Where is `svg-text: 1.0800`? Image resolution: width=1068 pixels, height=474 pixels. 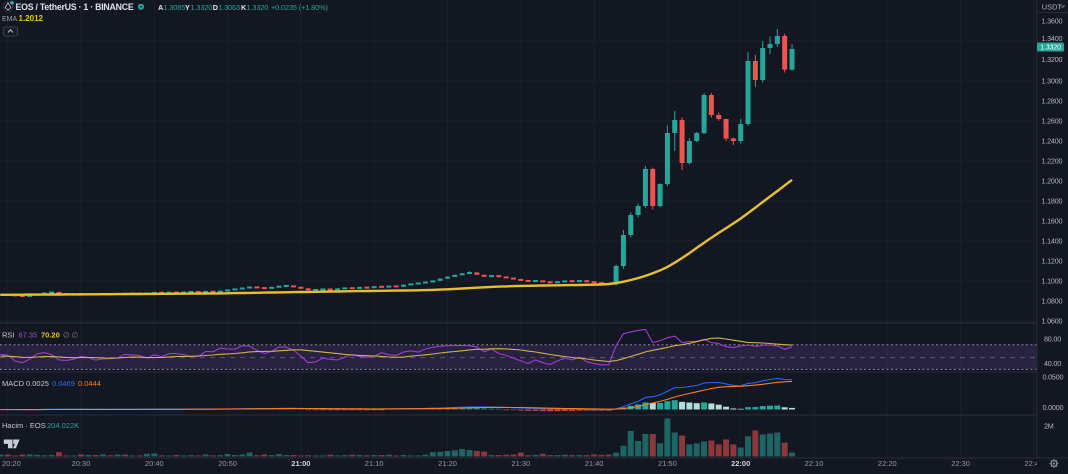 svg-text: 1.0800 is located at coordinates (1052, 300).